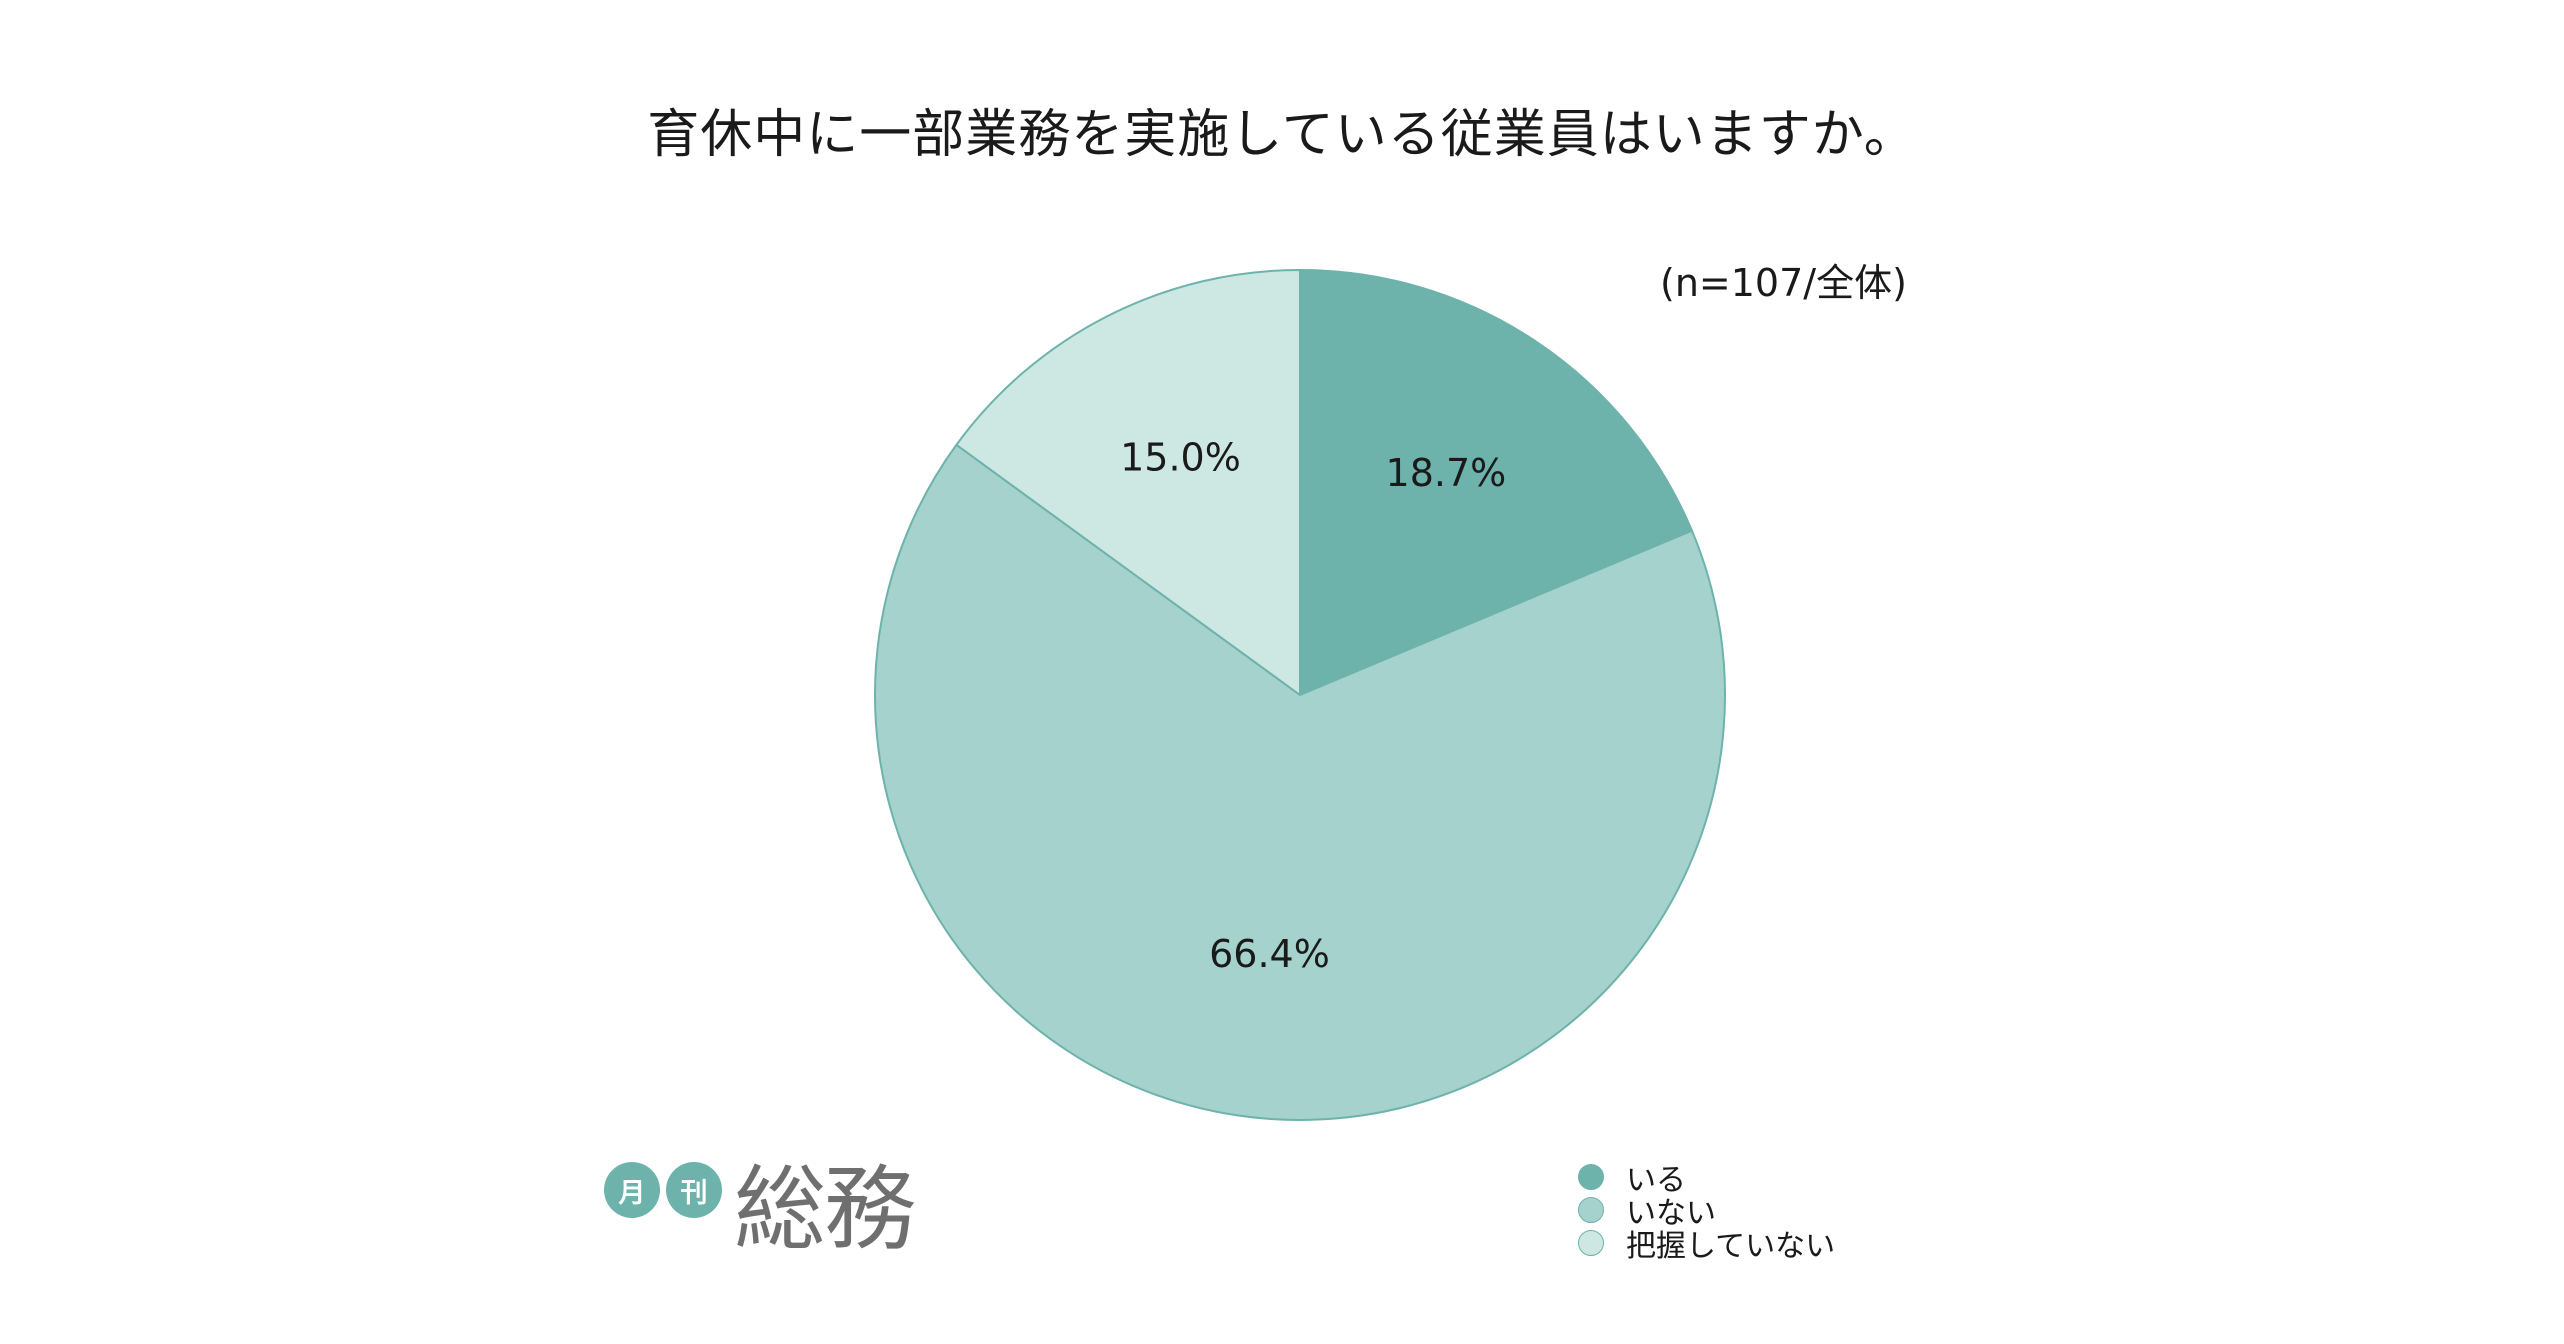  What do you see at coordinates (1591, 1176) in the screenshot?
I see `legend-swatch-iru` at bounding box center [1591, 1176].